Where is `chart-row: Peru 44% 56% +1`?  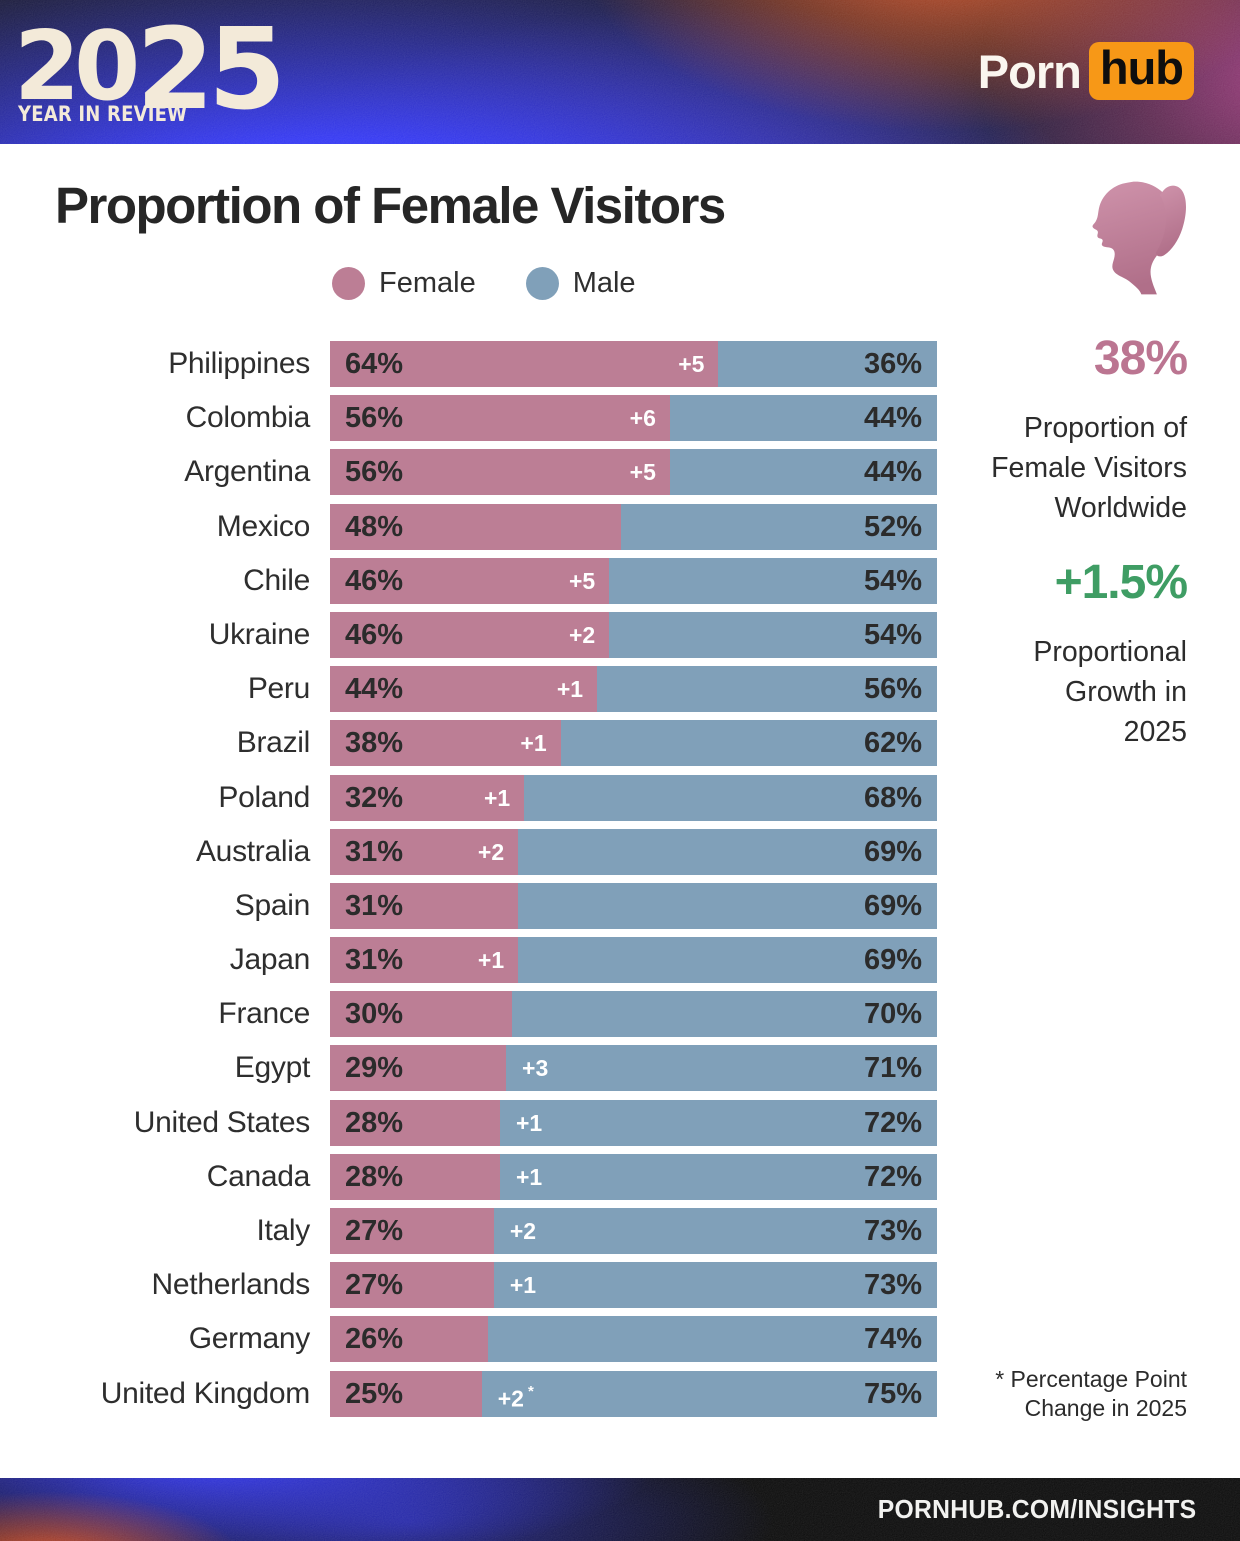
chart-row: Peru 44% 56% +1 is located at coordinates (468, 689).